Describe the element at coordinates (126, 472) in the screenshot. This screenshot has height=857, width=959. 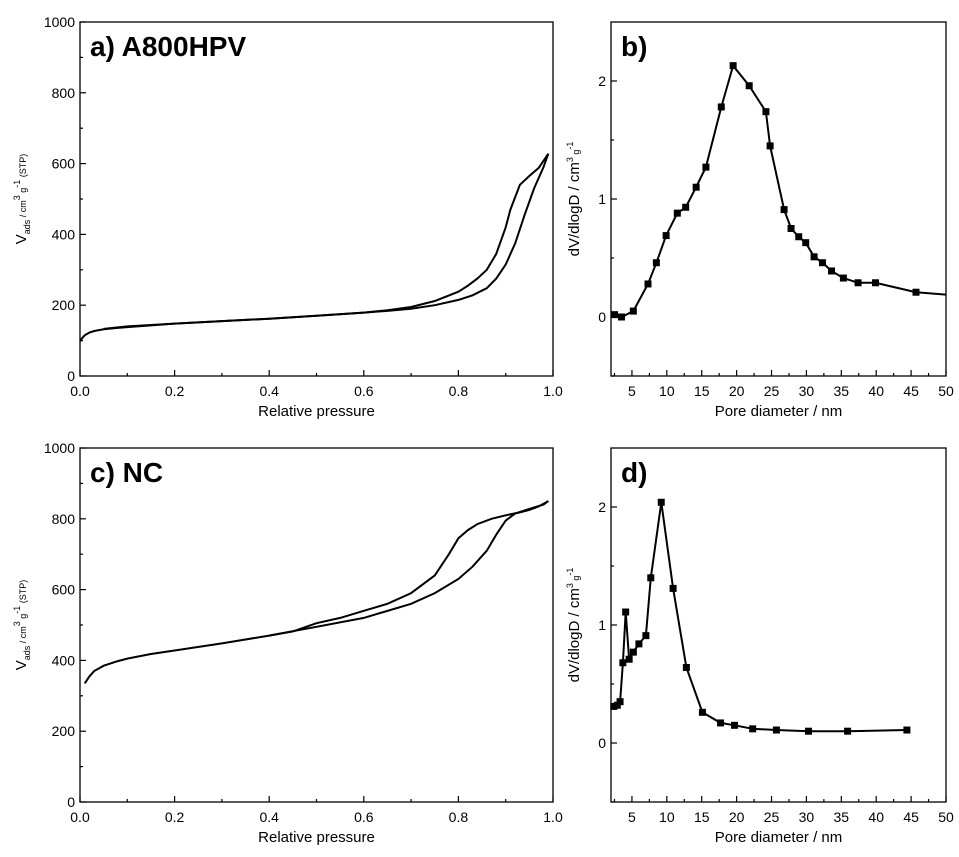
I see `panel-title: c) NC` at that location.